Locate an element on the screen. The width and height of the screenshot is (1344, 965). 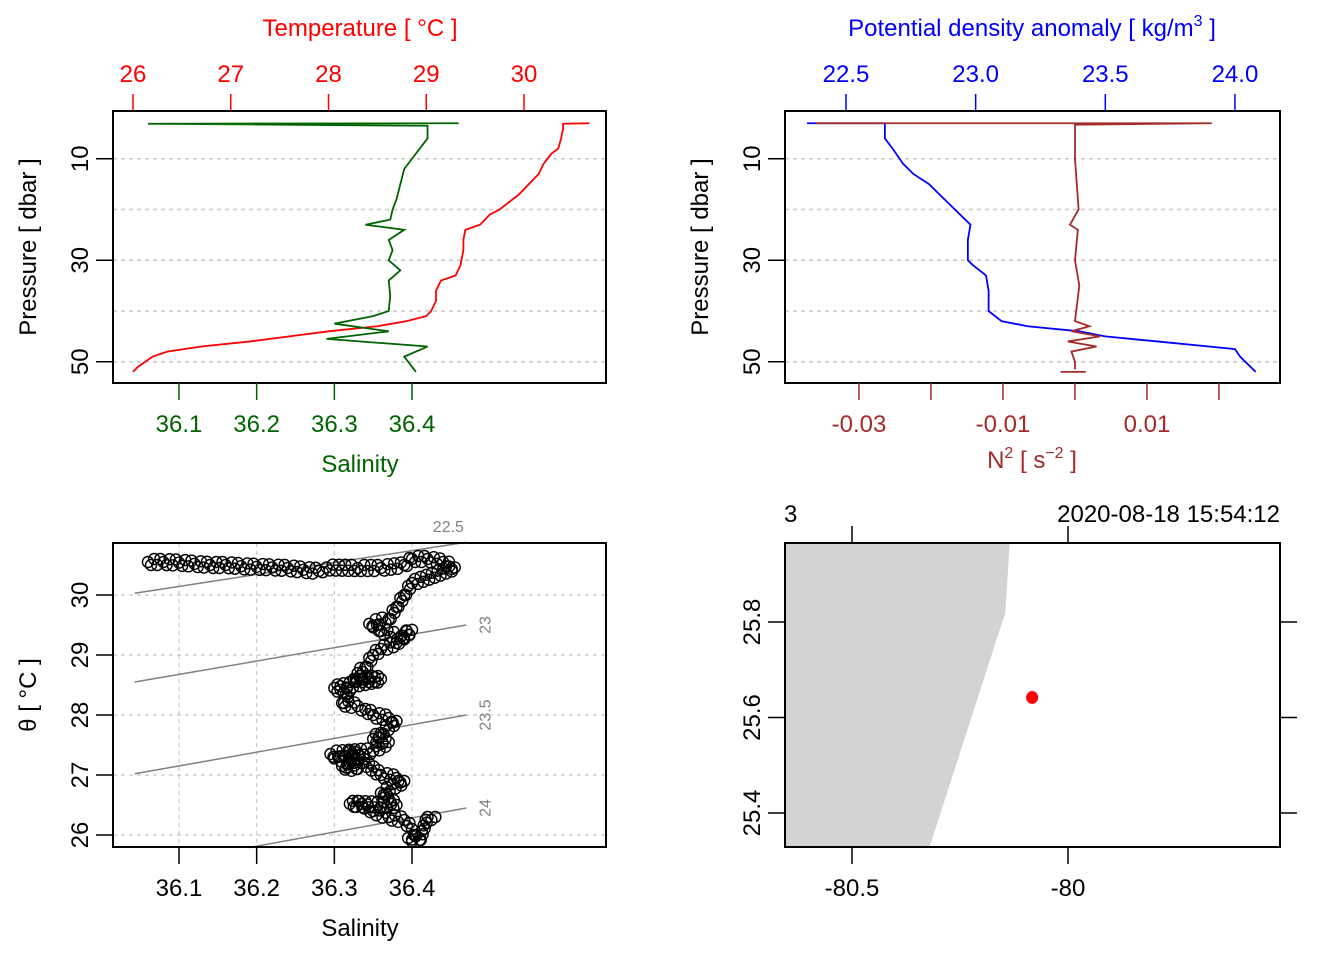
density-axis-title-superscript: 3 is located at coordinates (1198, 21).